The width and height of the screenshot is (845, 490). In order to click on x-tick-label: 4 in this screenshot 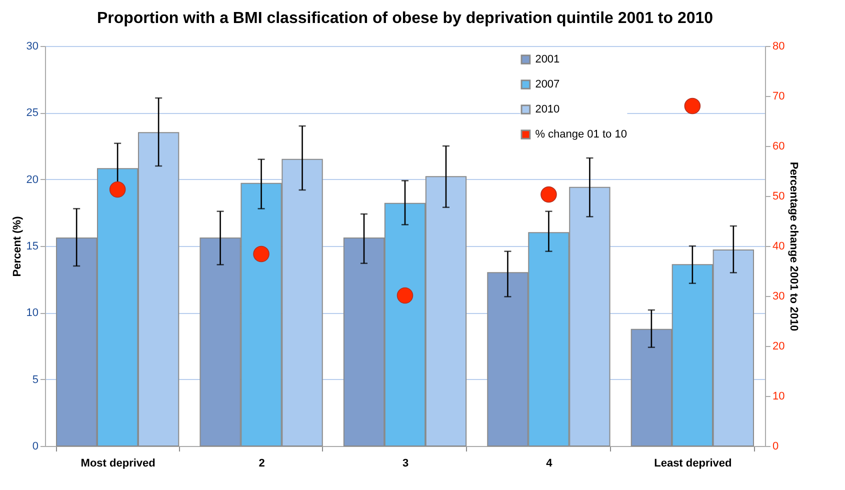, I will do `click(550, 464)`.